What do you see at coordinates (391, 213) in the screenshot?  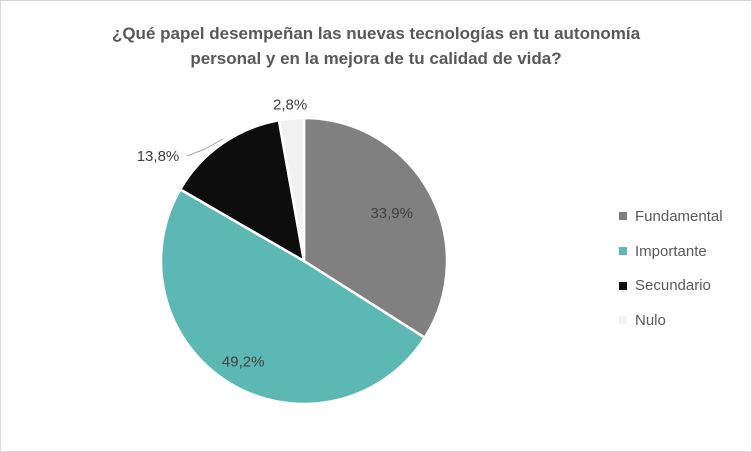 I see `data-label-fundamental: 33,9%` at bounding box center [391, 213].